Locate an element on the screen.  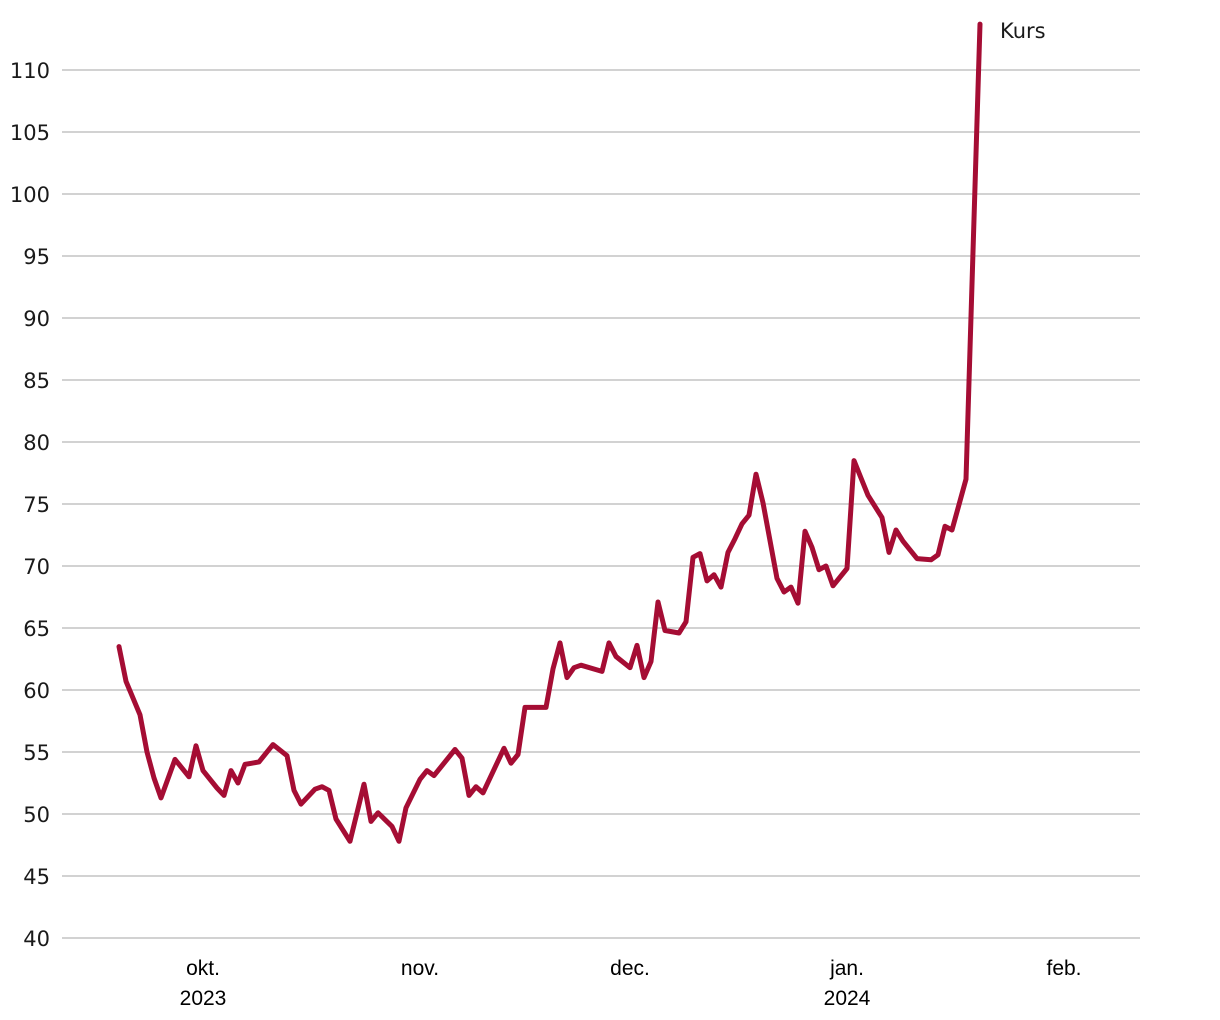
y-tick-label: 110 is located at coordinates (30, 71).